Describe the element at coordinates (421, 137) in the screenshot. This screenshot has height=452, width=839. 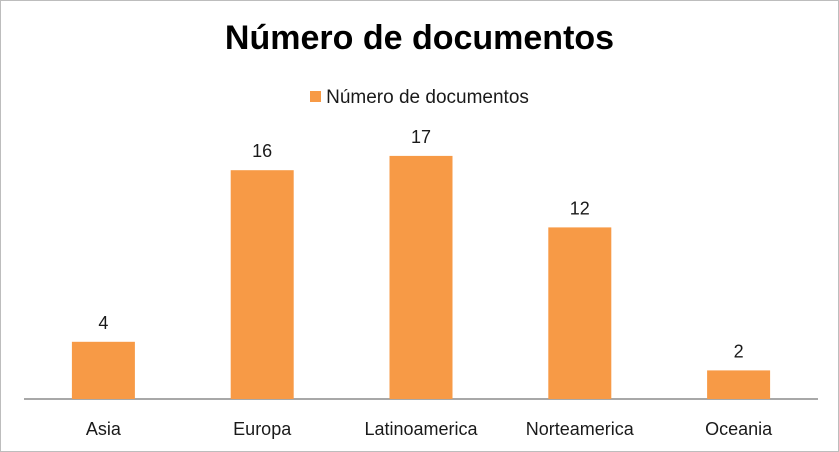
I see `data-label-latinoamerica: 17` at that location.